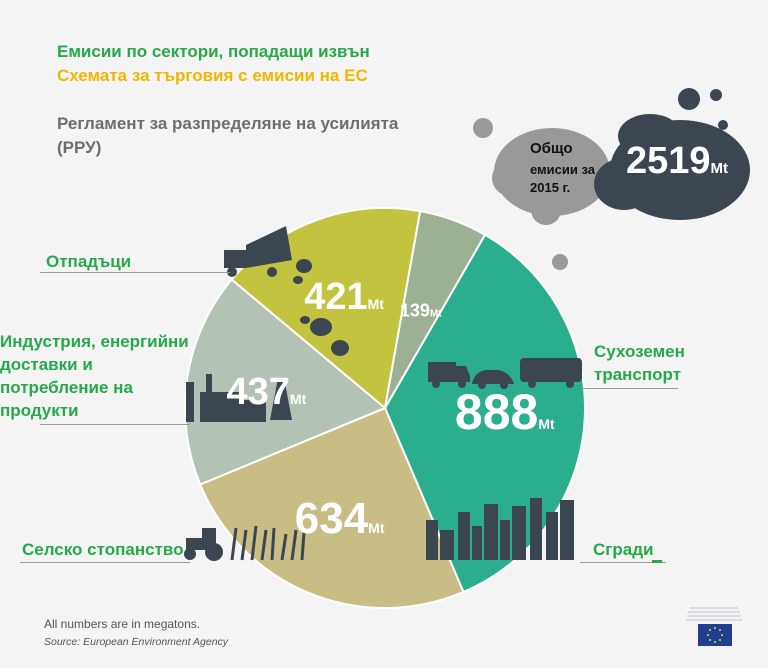 This screenshot has width=768, height=668. I want to click on wheat-icon, so click(268, 543).